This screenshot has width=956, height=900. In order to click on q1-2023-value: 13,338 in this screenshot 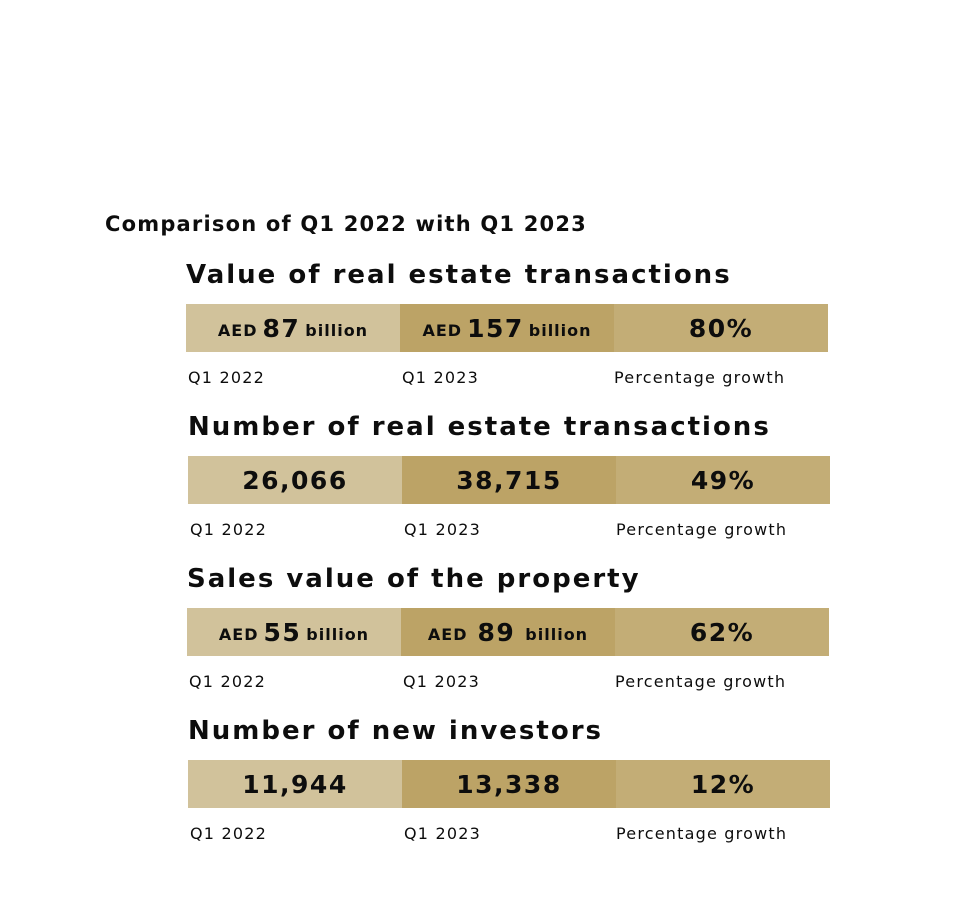, I will do `click(509, 784)`.